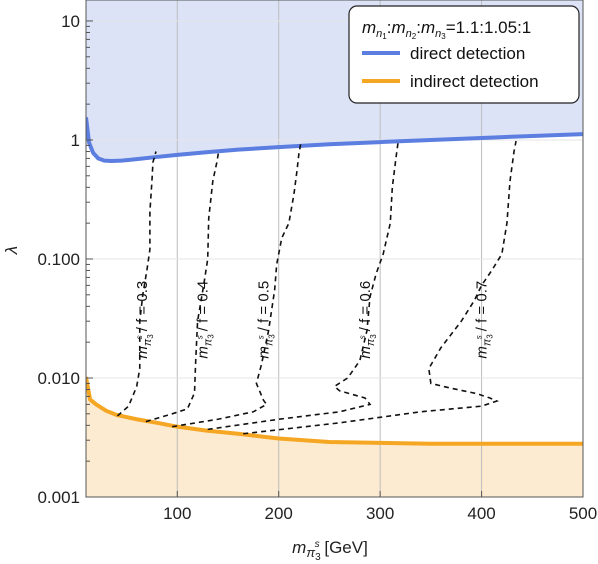 The image size is (598, 564). Describe the element at coordinates (583, 513) in the screenshot. I see `x-tick-label: 500` at that location.